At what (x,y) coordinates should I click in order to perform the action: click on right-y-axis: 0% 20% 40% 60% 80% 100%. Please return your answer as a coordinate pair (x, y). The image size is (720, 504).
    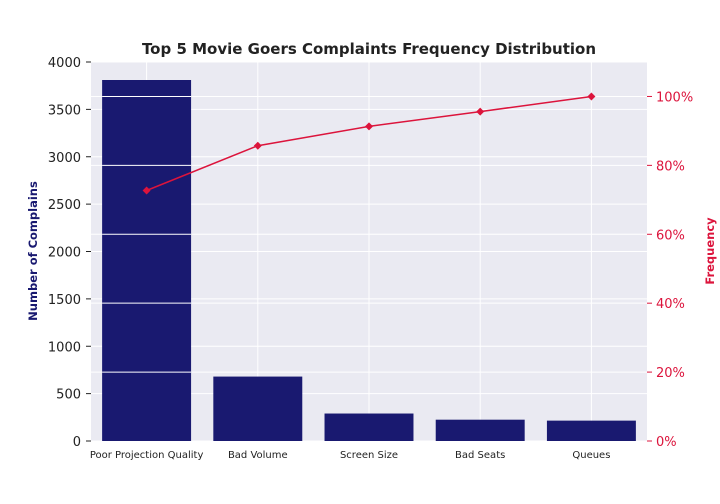
    Looking at the image, I should click on (670, 270).